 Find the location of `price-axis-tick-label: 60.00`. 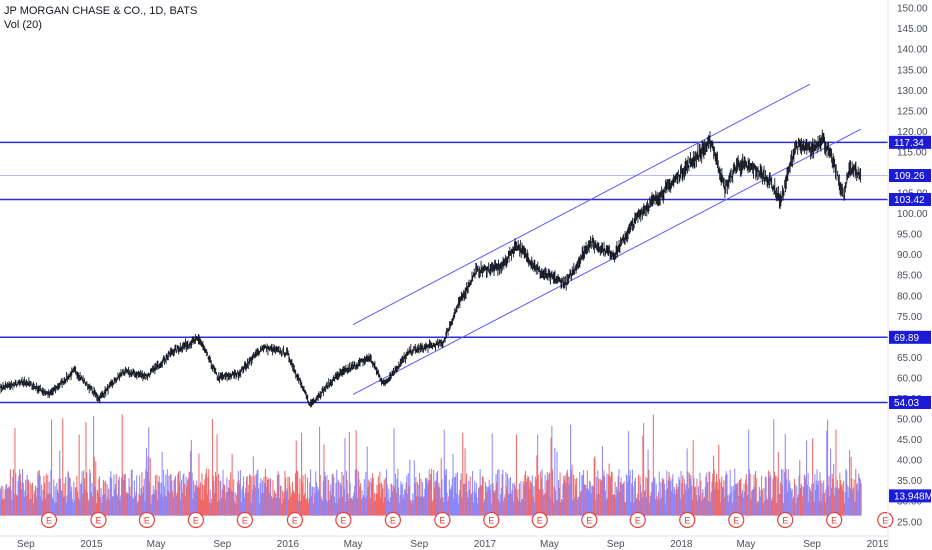

price-axis-tick-label: 60.00 is located at coordinates (909, 378).